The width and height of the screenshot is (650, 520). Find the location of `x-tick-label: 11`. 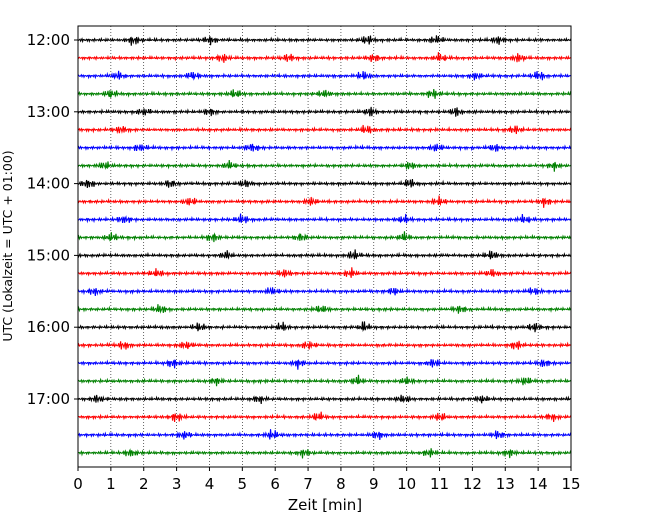

x-tick-label: 11 is located at coordinates (439, 484).